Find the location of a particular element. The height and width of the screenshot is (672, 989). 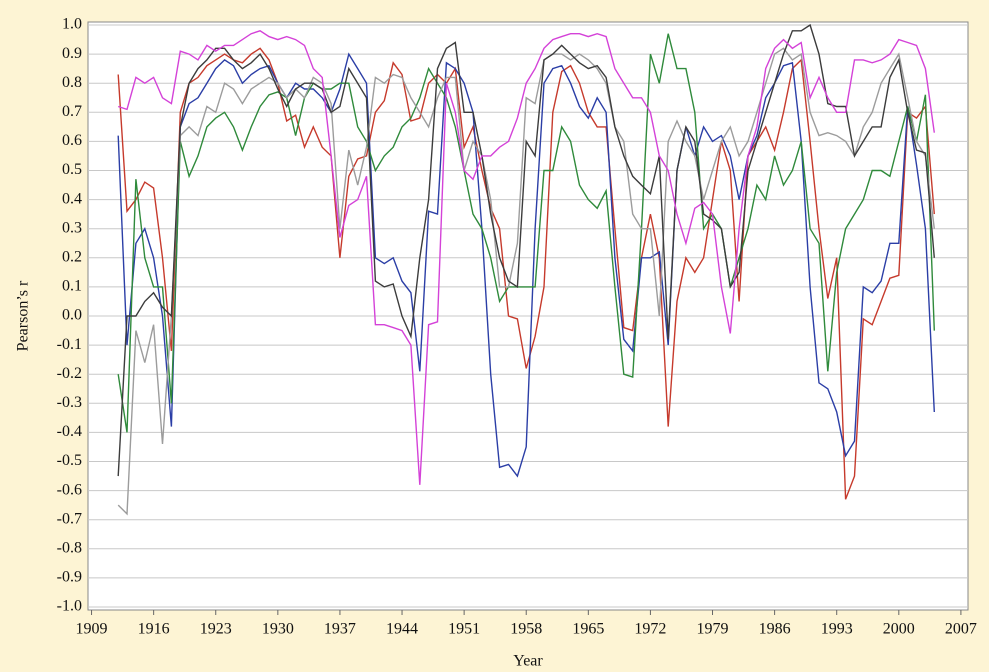

x-tick-label: 1972 is located at coordinates (650, 629).